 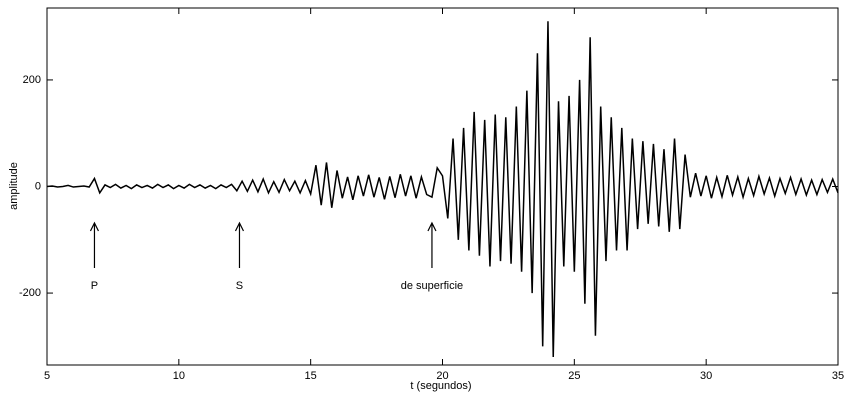 I want to click on x-tick-label: 35, so click(x=838, y=376).